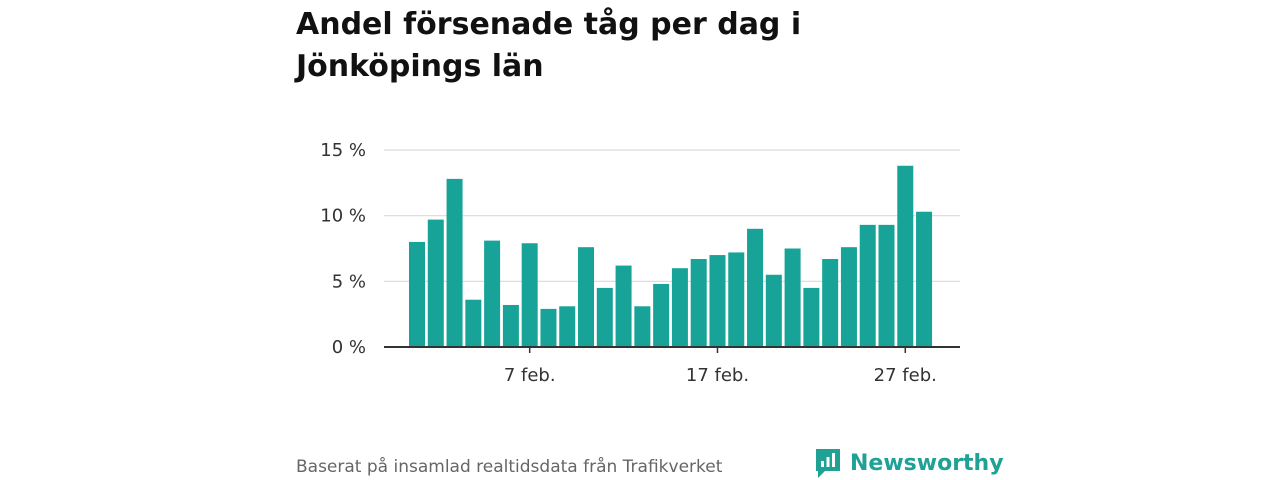  Describe the element at coordinates (343, 249) in the screenshot. I see `y-axis-tick-labels: 0 % 5 % 10 % 15 %` at that location.